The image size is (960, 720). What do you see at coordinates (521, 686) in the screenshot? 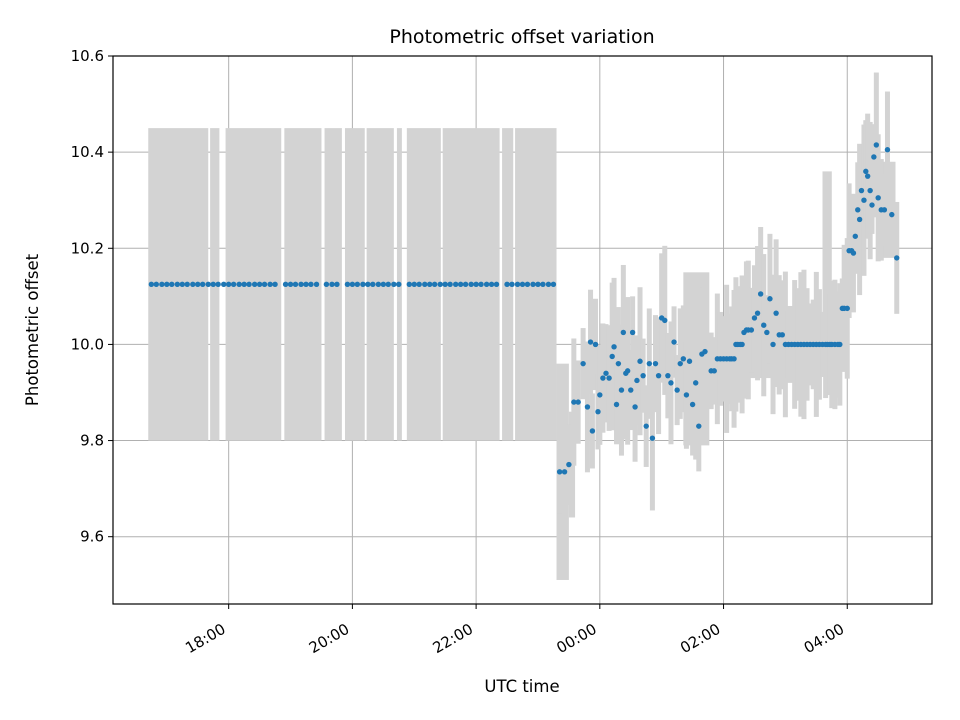
I see `x-axis-label: UTC time` at bounding box center [521, 686].